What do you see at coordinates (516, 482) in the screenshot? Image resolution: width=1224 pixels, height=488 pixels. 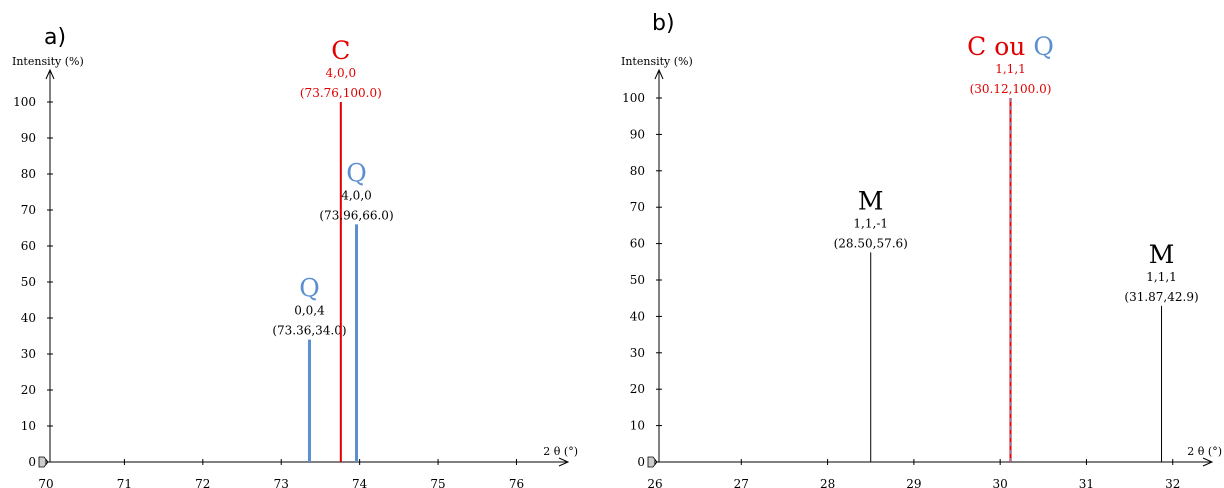 I see `x-tick-label: 76` at bounding box center [516, 482].